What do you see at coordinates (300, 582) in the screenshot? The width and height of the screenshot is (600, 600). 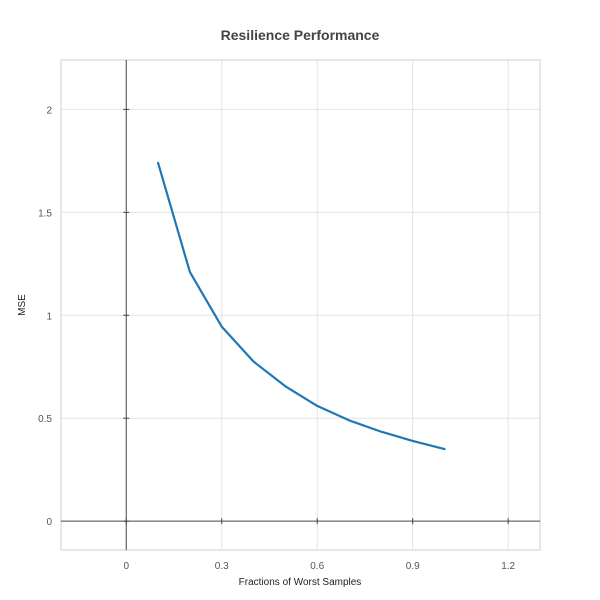 I see `x-axis-label: Fractions of Worst Samples` at bounding box center [300, 582].